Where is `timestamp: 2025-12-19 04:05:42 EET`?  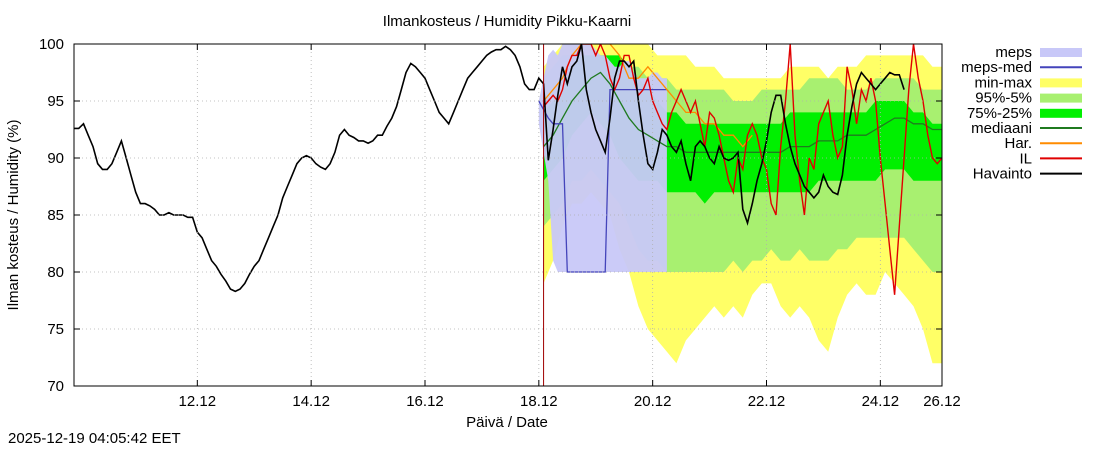 timestamp: 2025-12-19 04:05:42 EET is located at coordinates (94, 438).